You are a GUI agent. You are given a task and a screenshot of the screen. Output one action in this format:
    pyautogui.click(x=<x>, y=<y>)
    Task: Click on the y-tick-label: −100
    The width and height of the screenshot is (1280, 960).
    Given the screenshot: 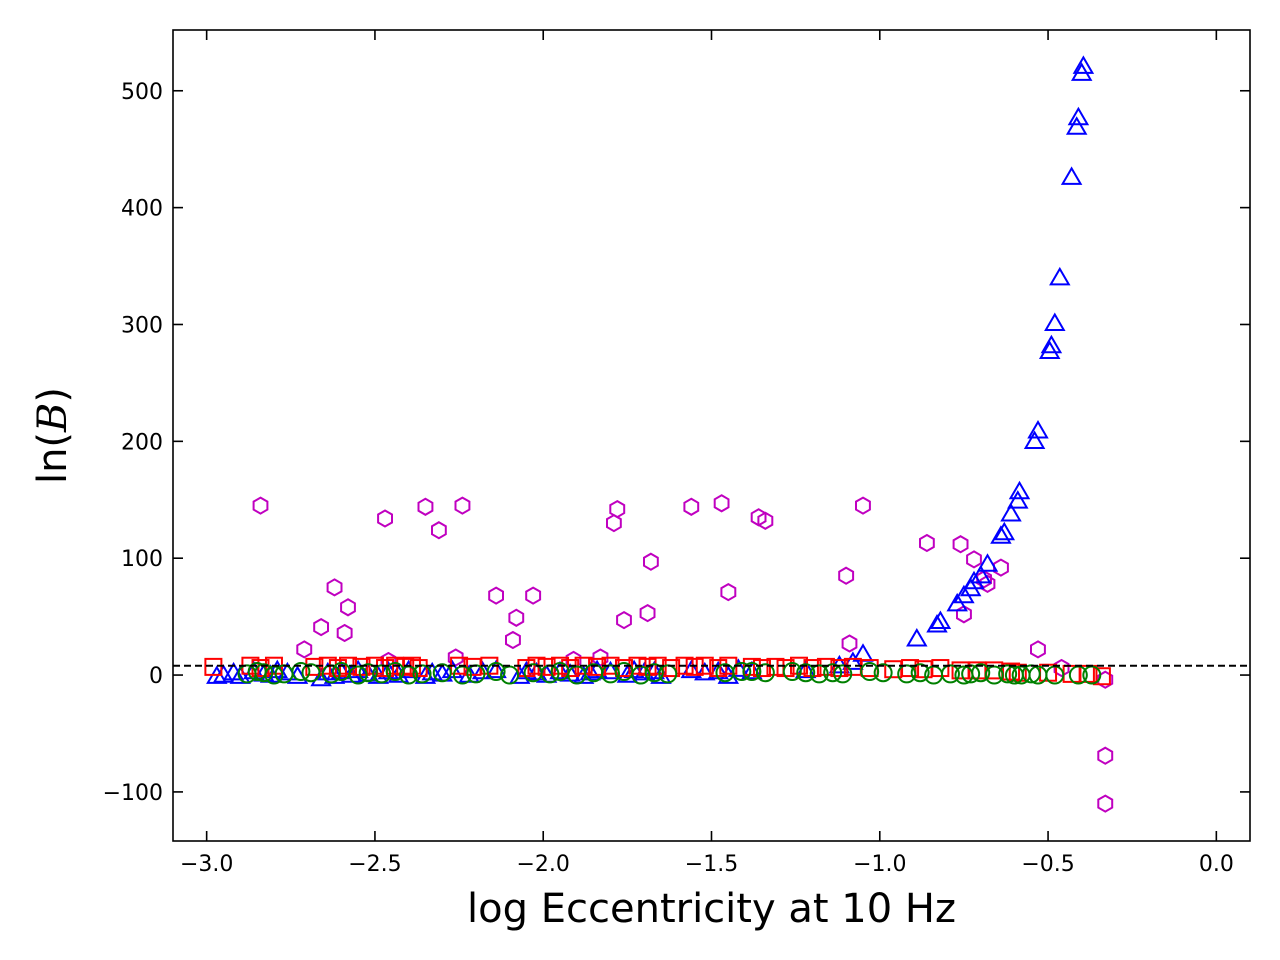 What is the action you would take?
    pyautogui.click(x=133, y=793)
    